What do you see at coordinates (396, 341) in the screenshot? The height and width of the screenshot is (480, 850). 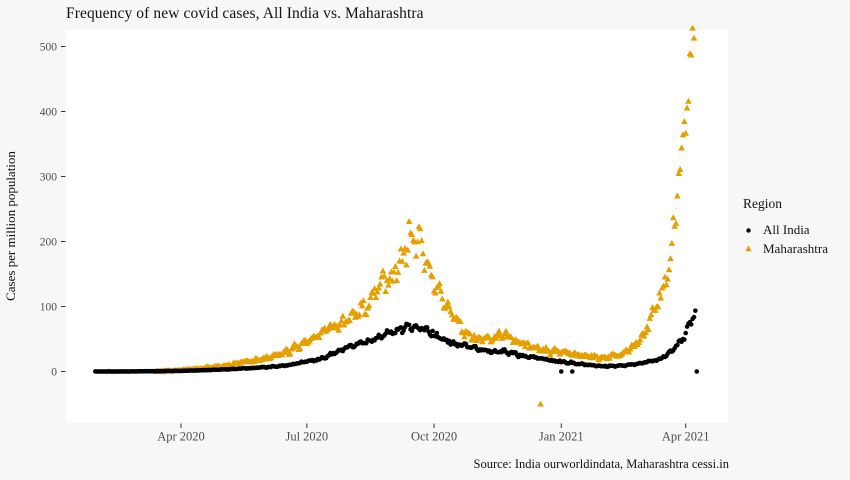 I see `series-points-all-india` at bounding box center [396, 341].